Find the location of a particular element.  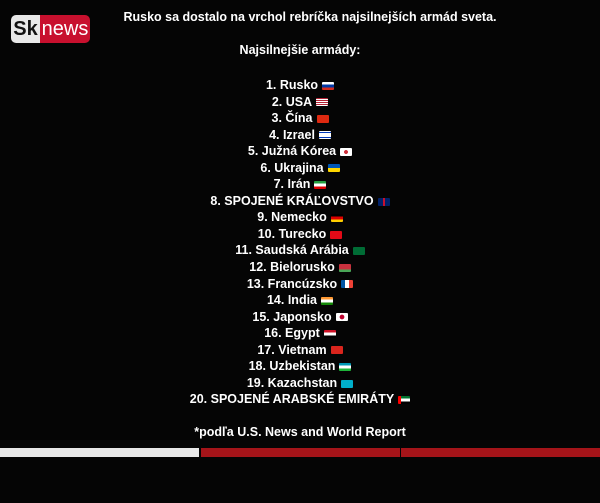

logo-news: news is located at coordinates (65, 29).